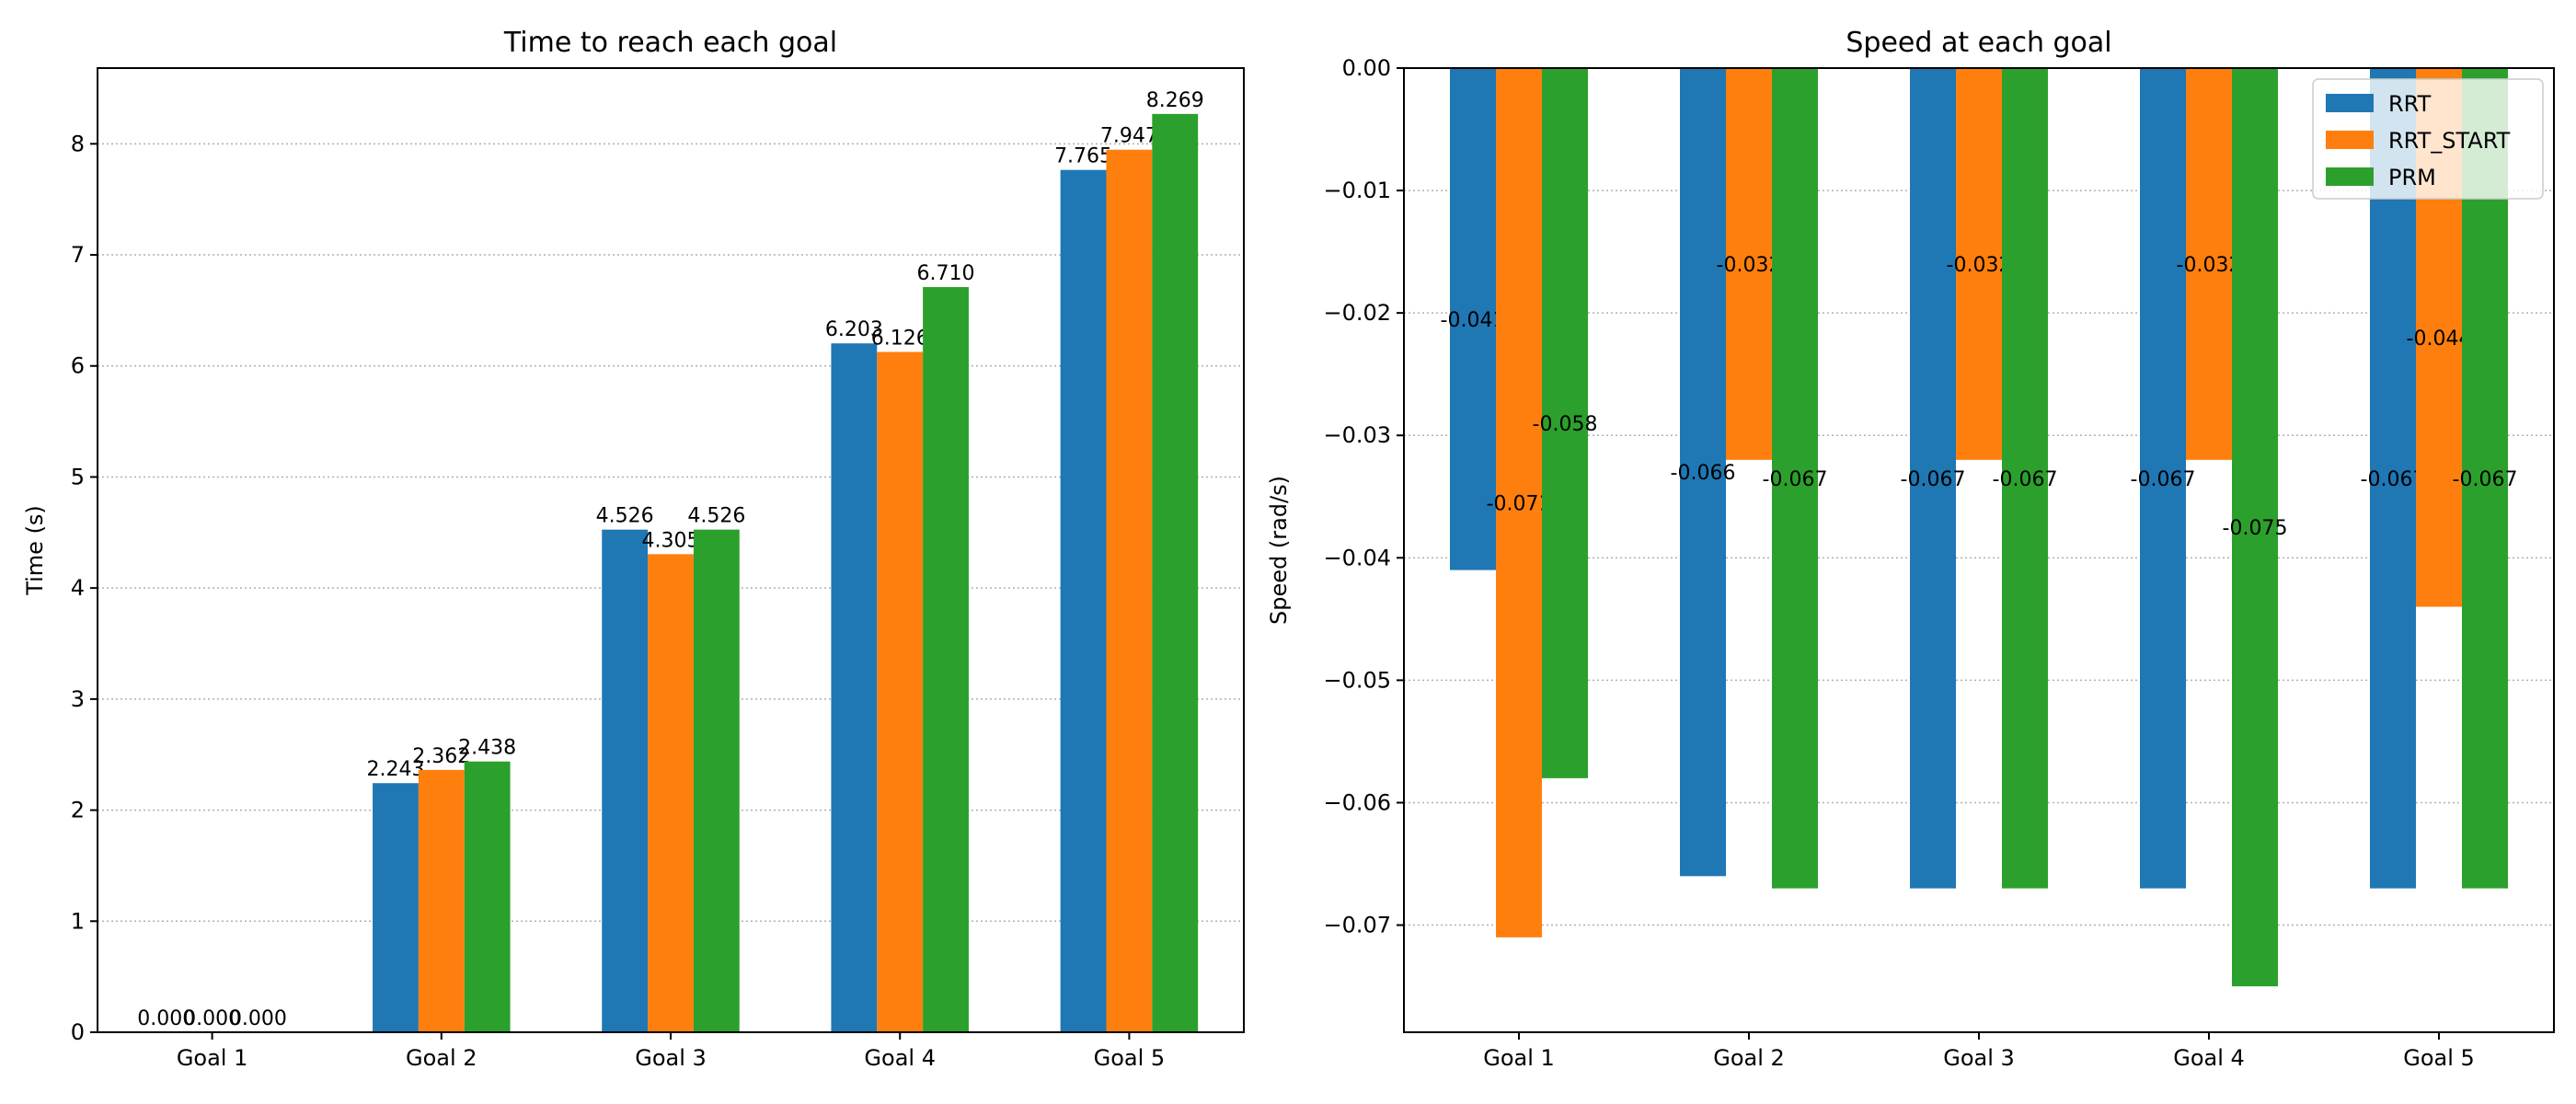  What do you see at coordinates (1357, 313) in the screenshot?
I see `y-tick-label: −0.02` at bounding box center [1357, 313].